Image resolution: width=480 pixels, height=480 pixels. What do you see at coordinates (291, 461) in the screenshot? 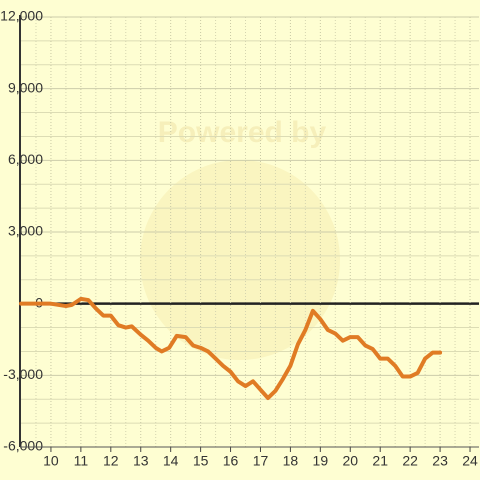
I see `x-tick-label: 18` at bounding box center [291, 461].